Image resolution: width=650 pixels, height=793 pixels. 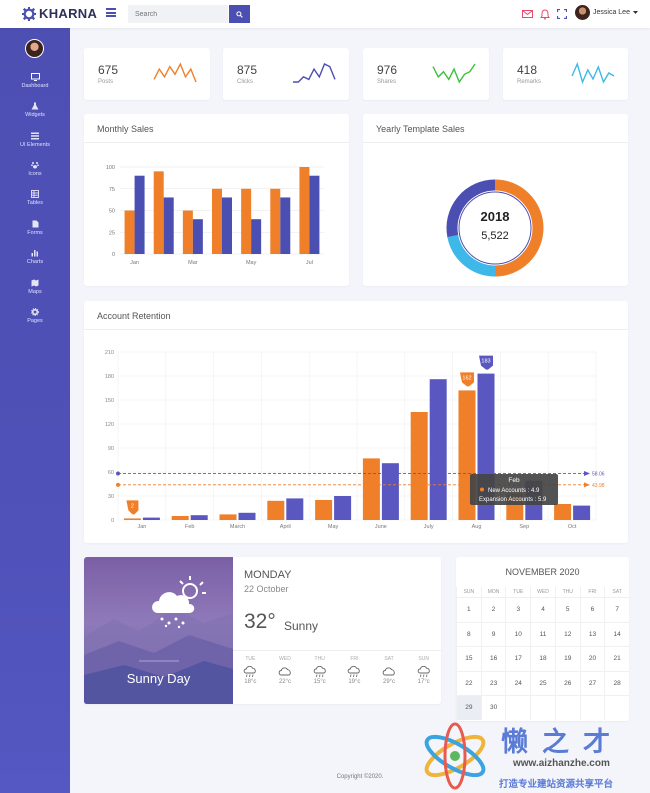 What do you see at coordinates (513, 500) in the screenshot?
I see `tooltip-line: Expansion Accounts : 5.9` at bounding box center [513, 500].